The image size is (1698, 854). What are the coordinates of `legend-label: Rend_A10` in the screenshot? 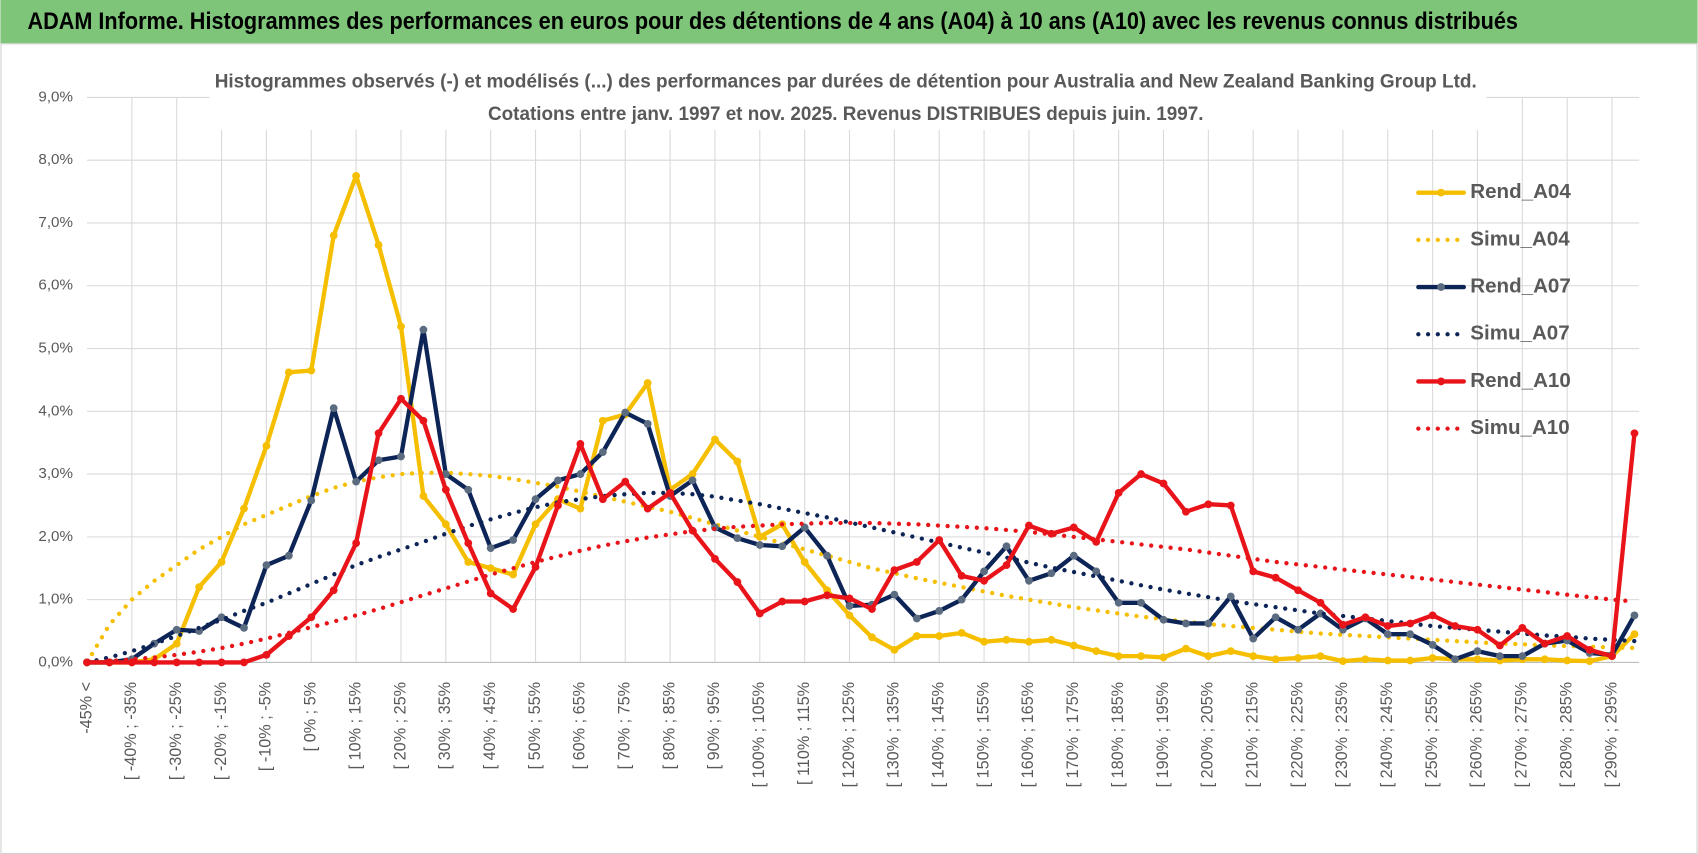 It's located at (1520, 380).